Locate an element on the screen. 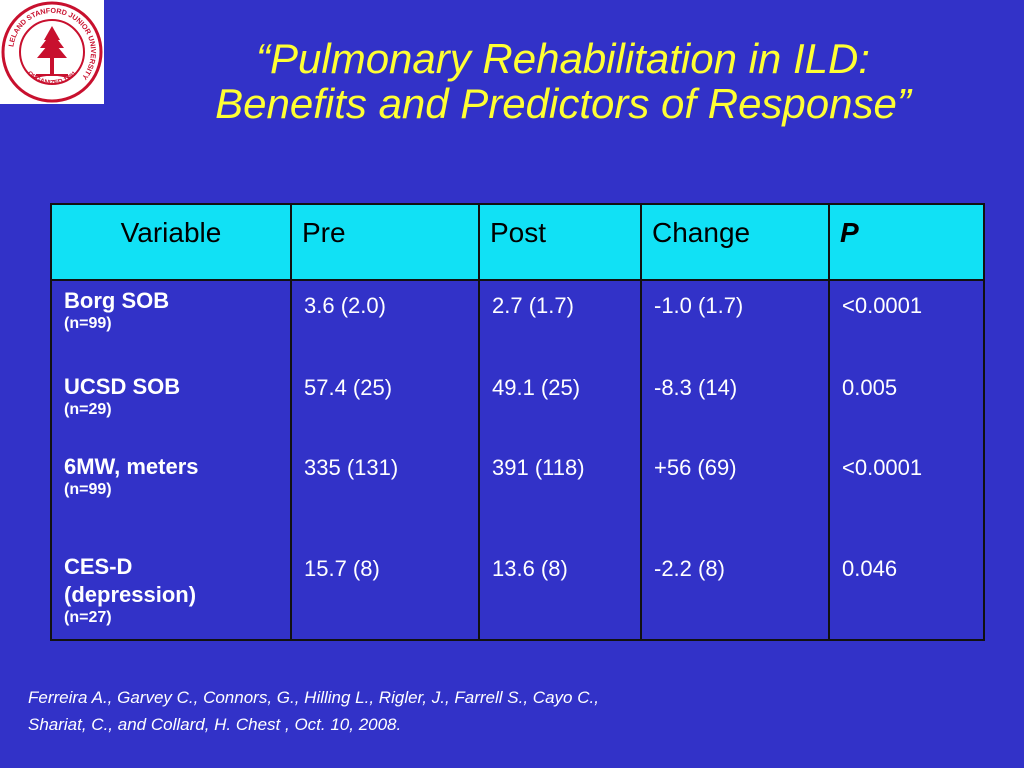 This screenshot has height=768, width=1024. pre-value: 335 (131) is located at coordinates (351, 467).